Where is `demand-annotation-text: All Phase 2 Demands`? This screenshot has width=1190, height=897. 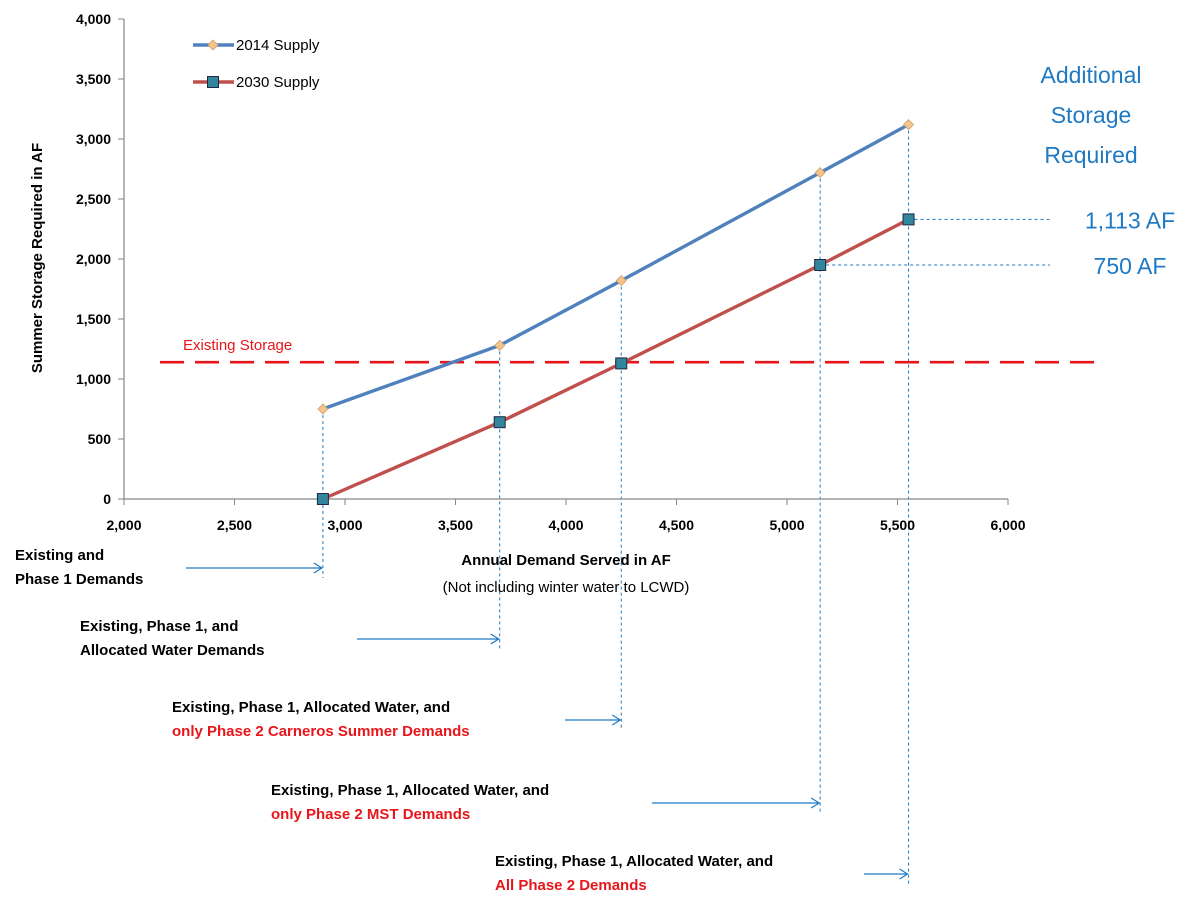 demand-annotation-text: All Phase 2 Demands is located at coordinates (571, 885).